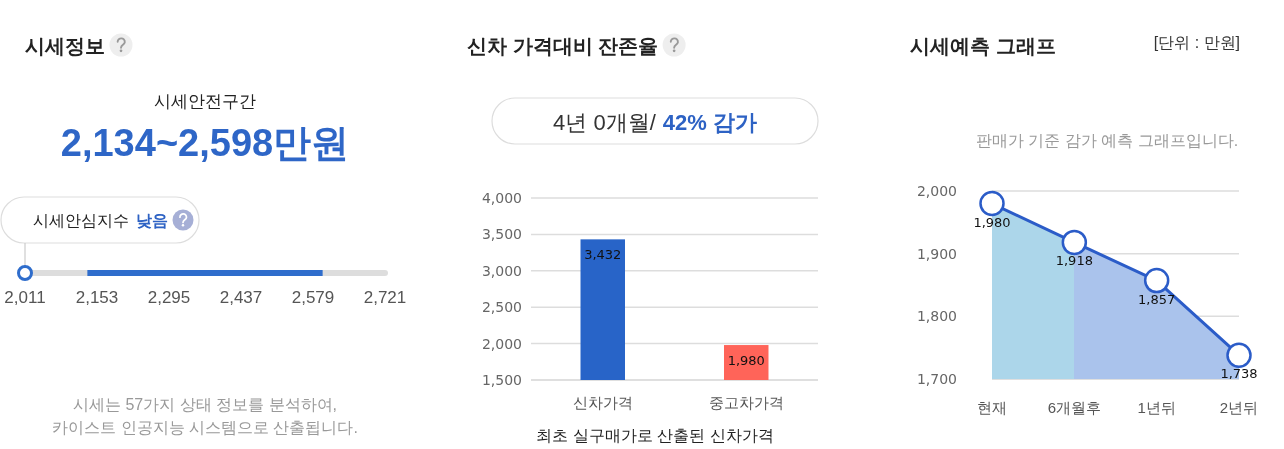 This screenshot has width=1284, height=449. I want to click on text: 낮음, so click(152, 220).